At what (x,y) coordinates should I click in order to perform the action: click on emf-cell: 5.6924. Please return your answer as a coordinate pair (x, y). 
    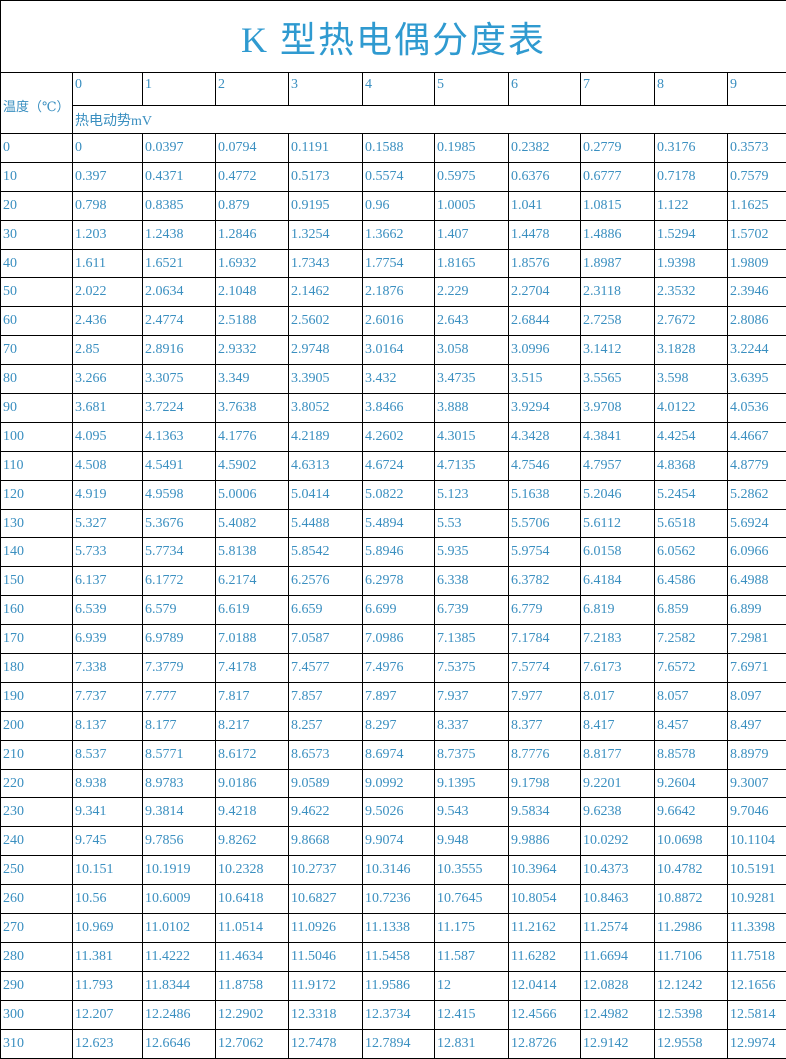
    Looking at the image, I should click on (757, 523).